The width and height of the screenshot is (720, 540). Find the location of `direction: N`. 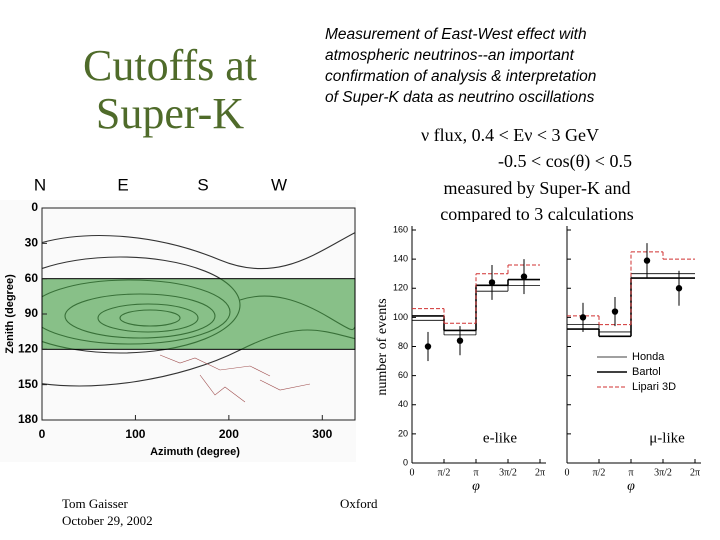

direction: N is located at coordinates (40, 184).